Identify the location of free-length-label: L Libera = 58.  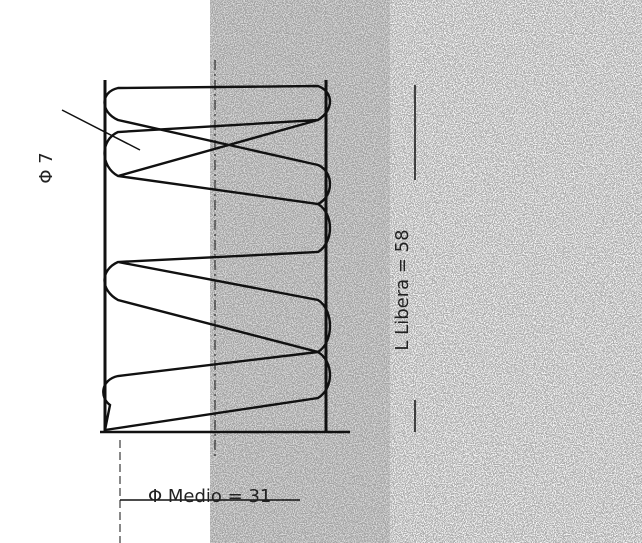
(402, 289).